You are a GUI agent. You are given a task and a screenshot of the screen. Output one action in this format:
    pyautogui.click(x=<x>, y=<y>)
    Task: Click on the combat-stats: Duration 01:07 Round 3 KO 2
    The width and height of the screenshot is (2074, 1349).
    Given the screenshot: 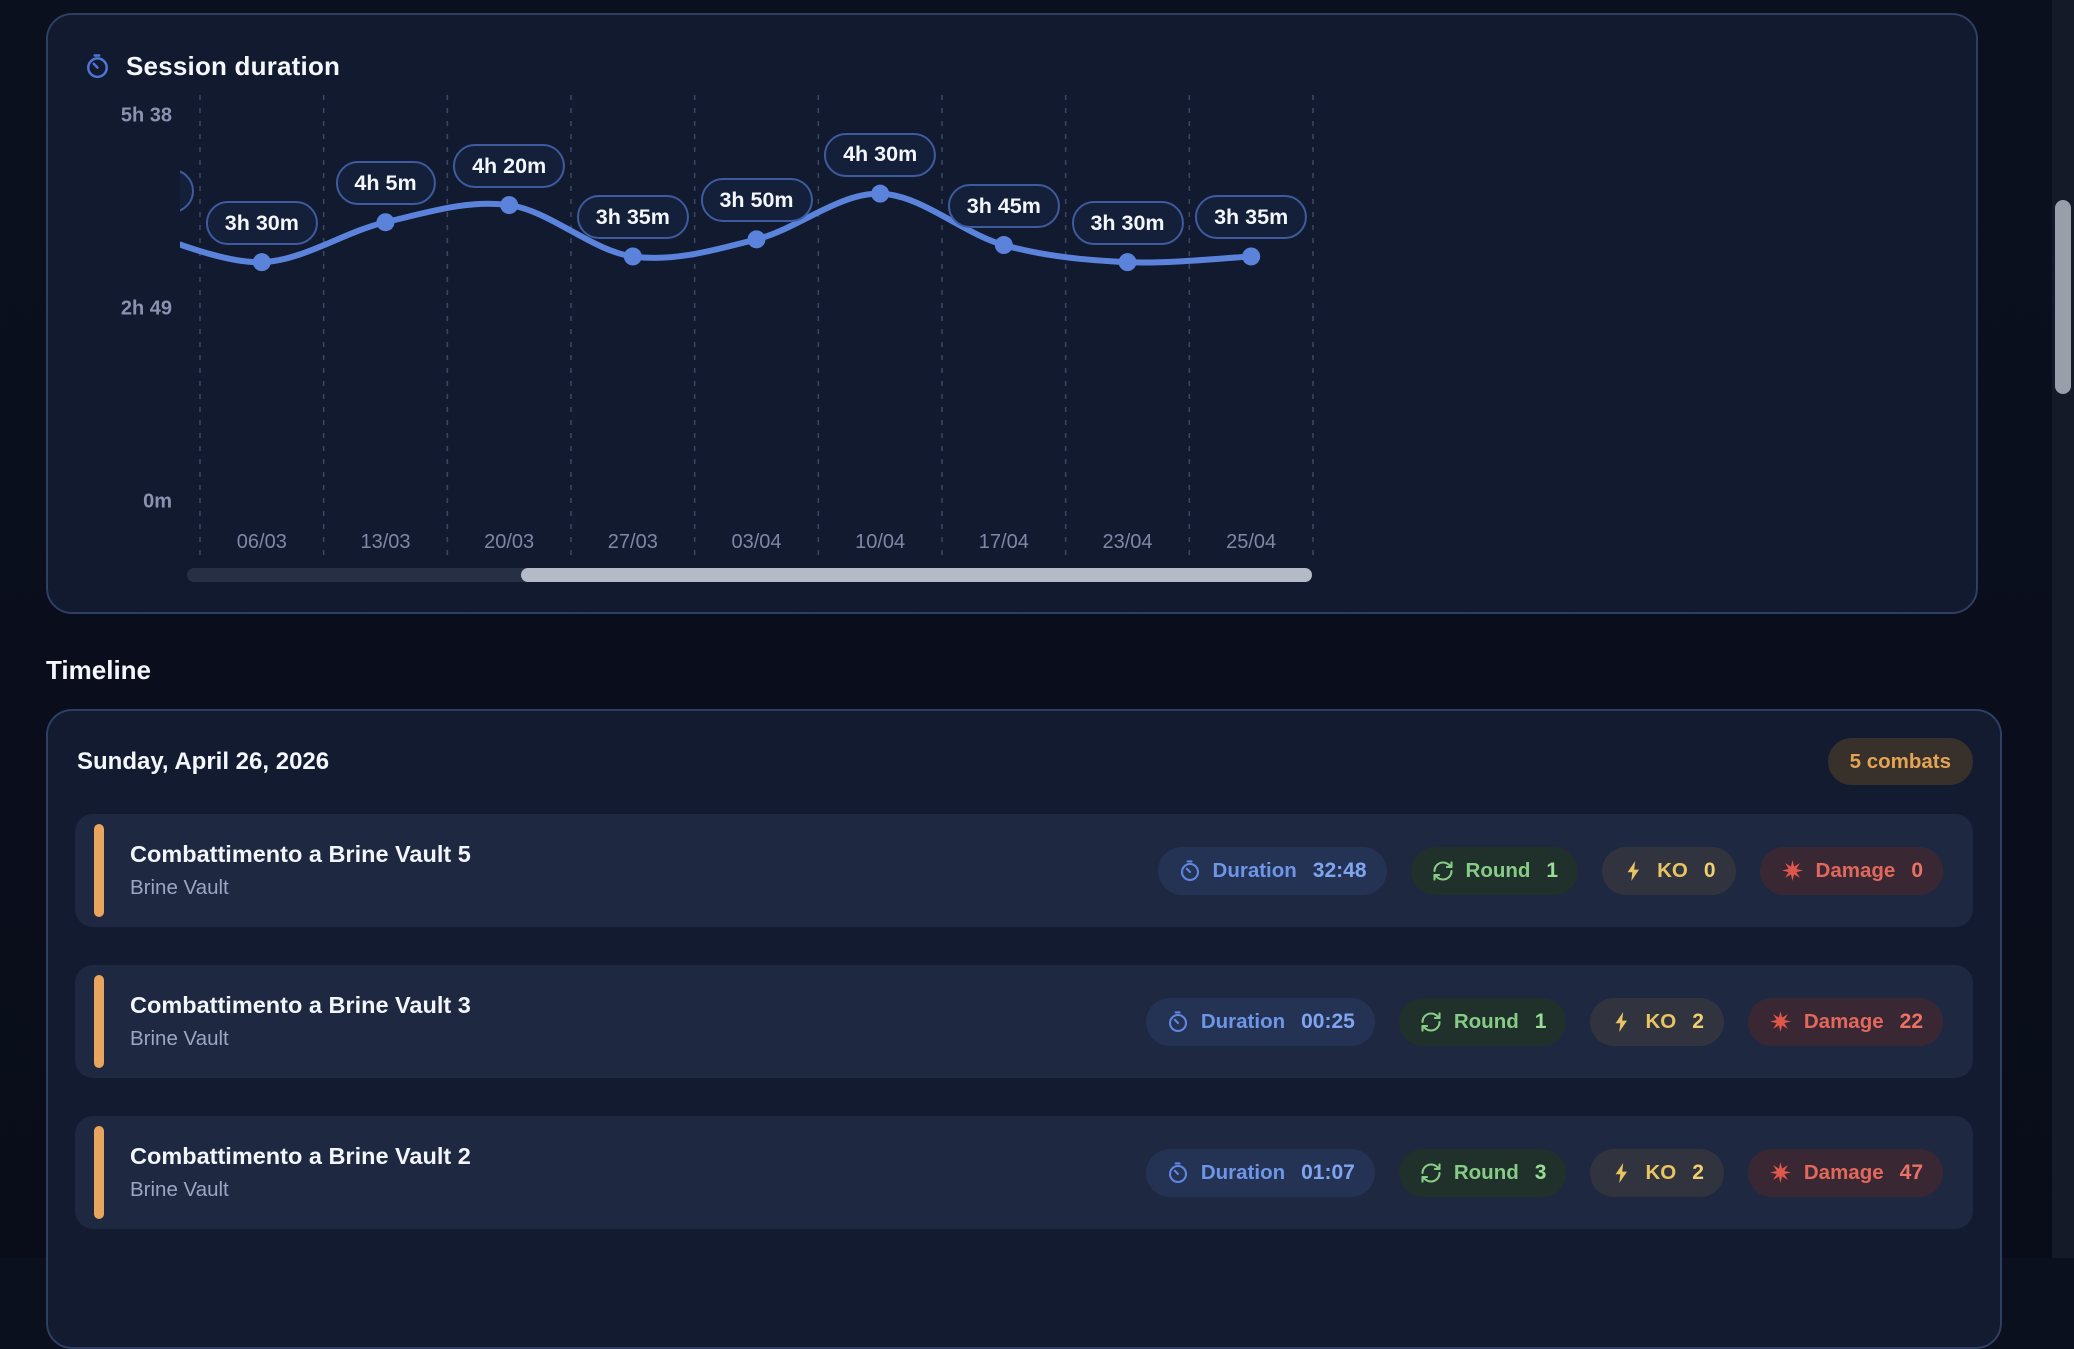 What is the action you would take?
    pyautogui.click(x=1544, y=1172)
    